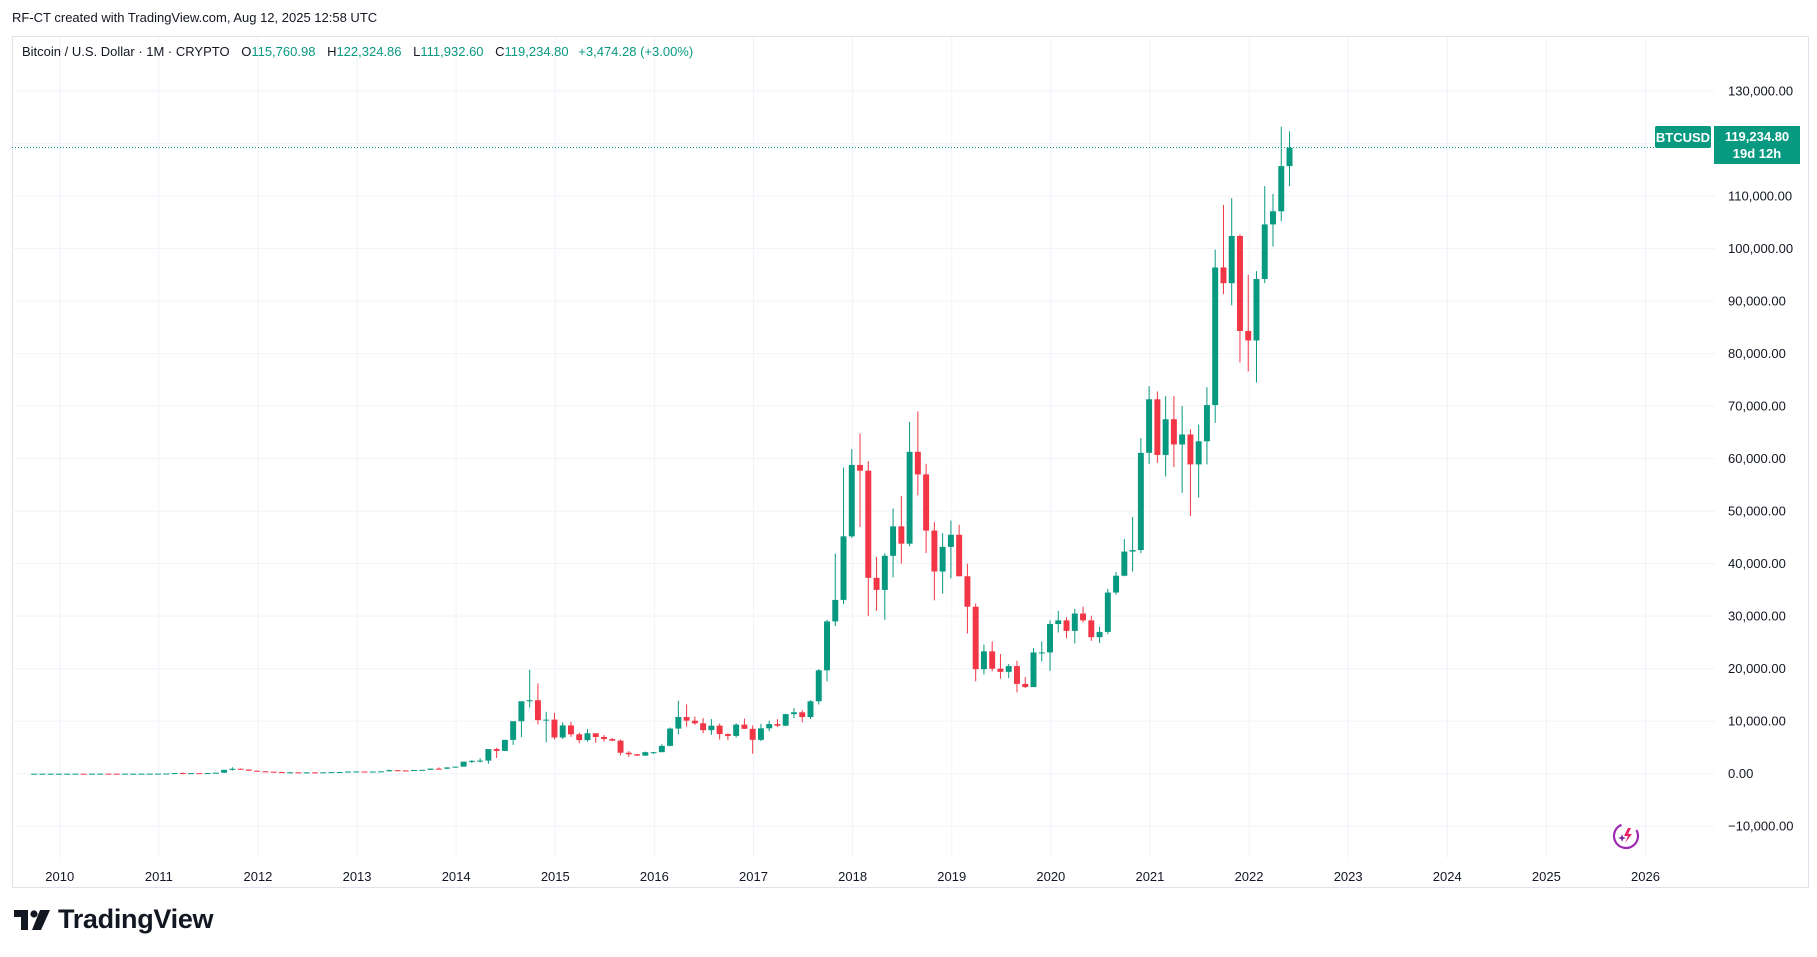 Image resolution: width=1817 pixels, height=957 pixels. I want to click on y-tick-label: 130,000.00, so click(1760, 91).